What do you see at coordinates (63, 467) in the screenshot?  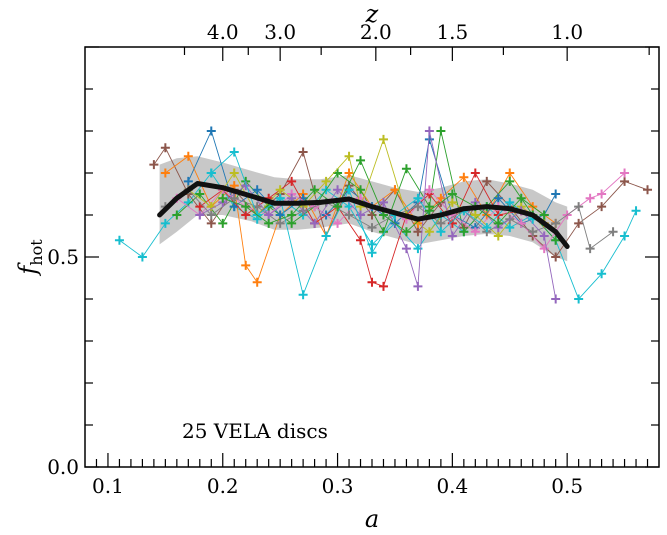 I see `y-tick-label: 0.0` at bounding box center [63, 467].